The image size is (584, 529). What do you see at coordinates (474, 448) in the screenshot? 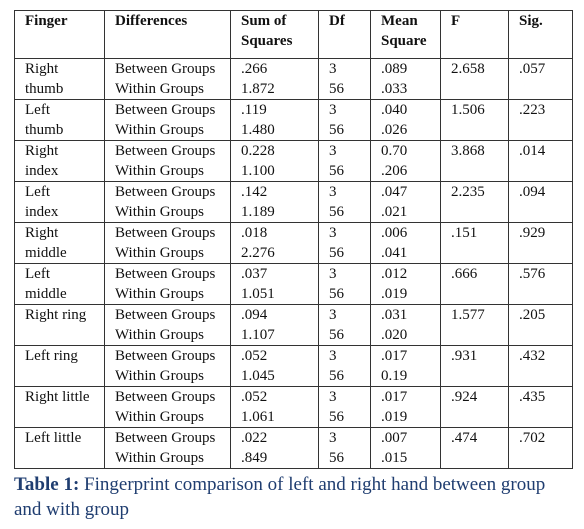
I see `value-cell: .474` at bounding box center [474, 448].